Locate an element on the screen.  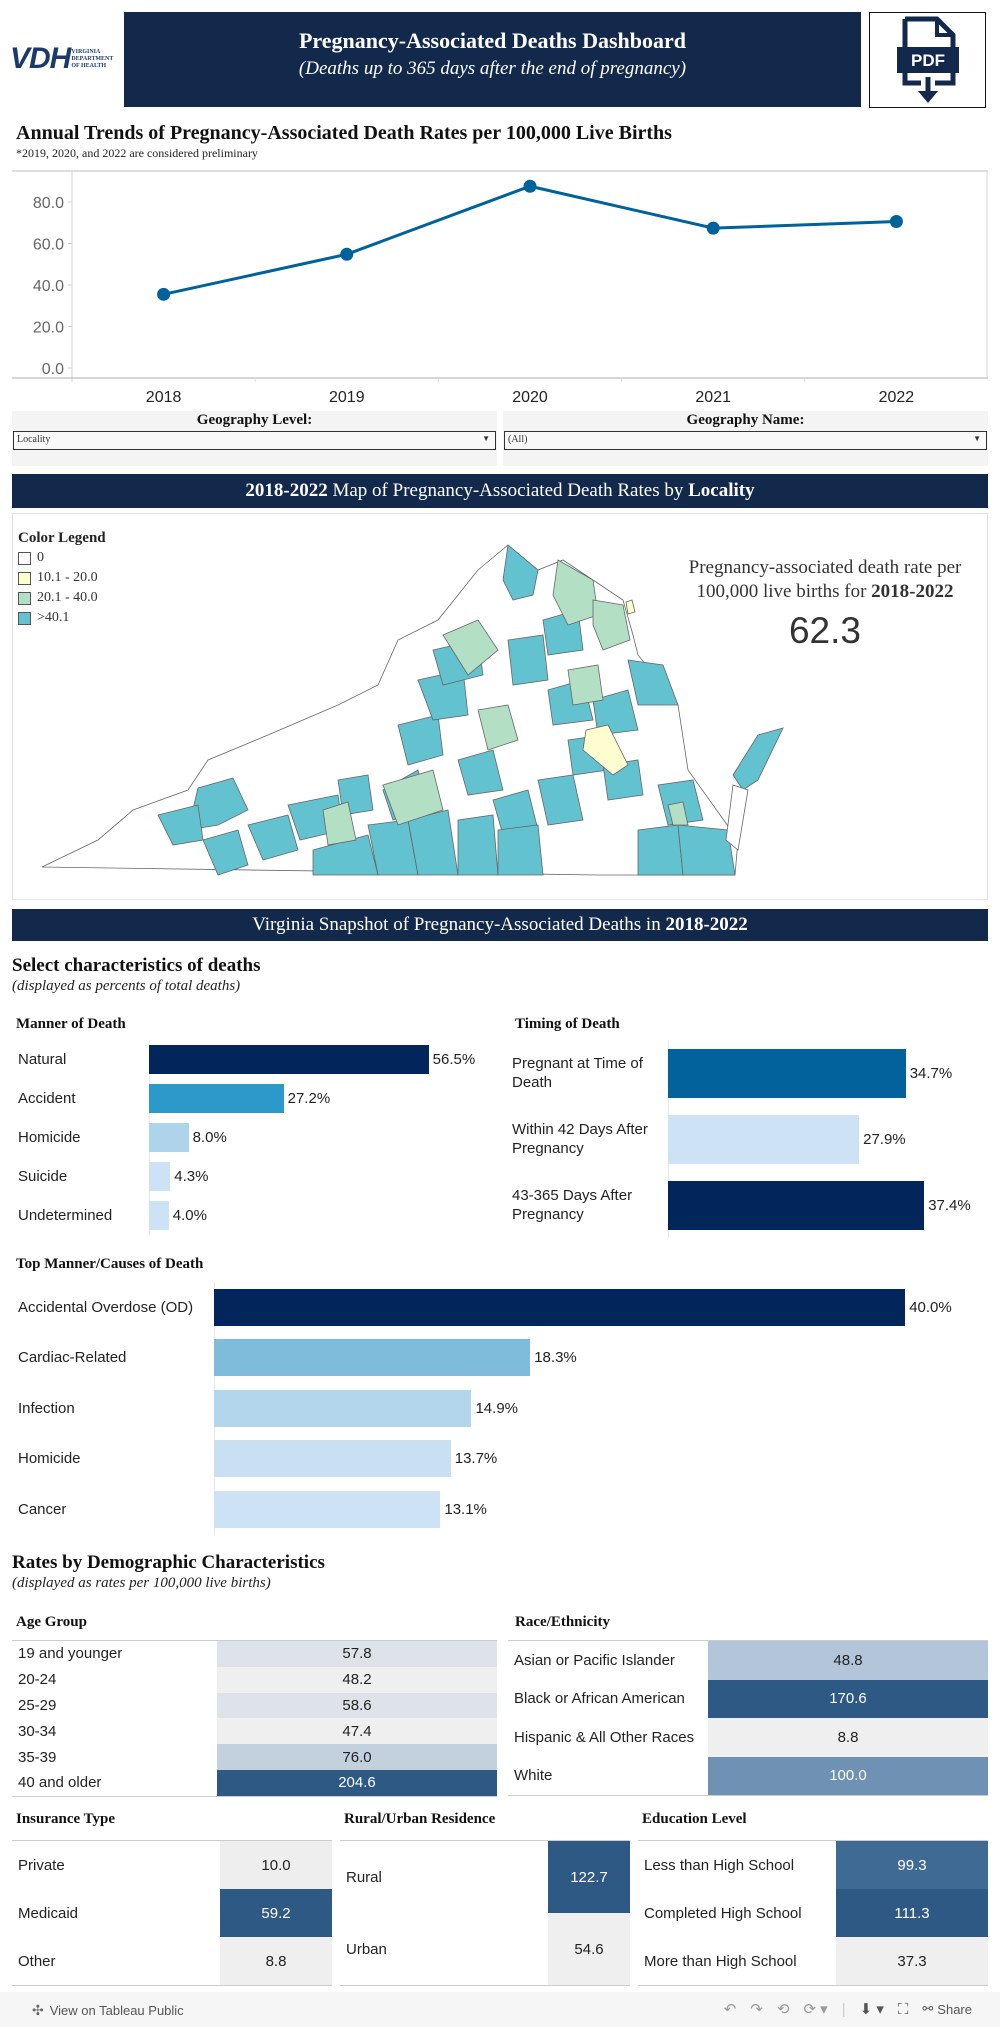
row-label: Less than High School is located at coordinates (719, 1865).